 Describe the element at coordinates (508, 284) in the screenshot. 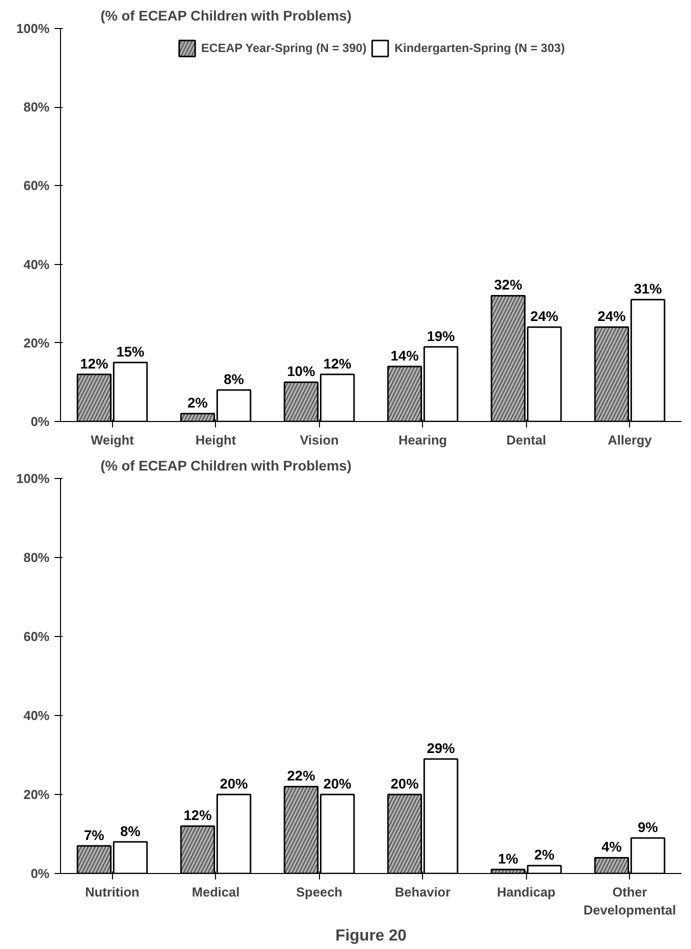

I see `data-label: 32%` at that location.